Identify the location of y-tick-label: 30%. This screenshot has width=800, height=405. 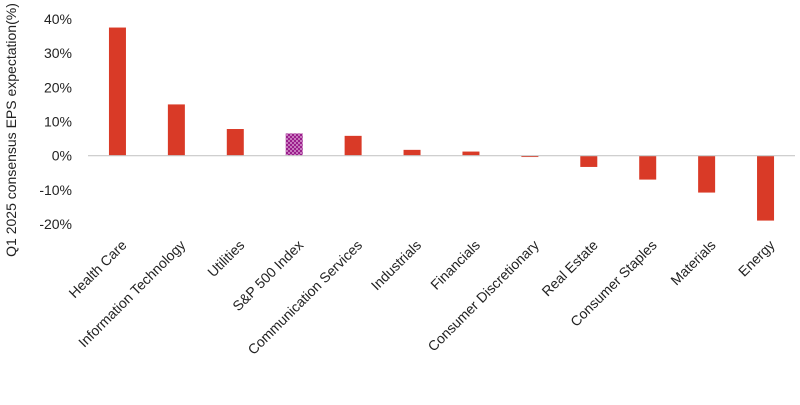
(58, 53).